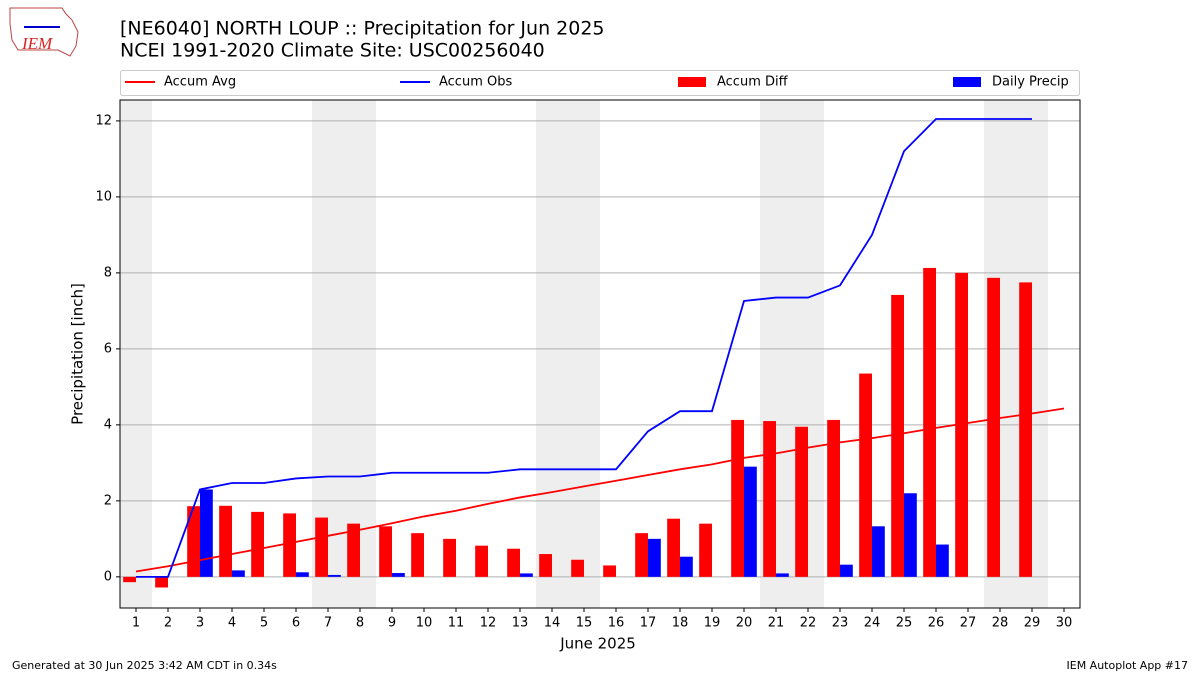  I want to click on x-tick-label: 4, so click(232, 623).